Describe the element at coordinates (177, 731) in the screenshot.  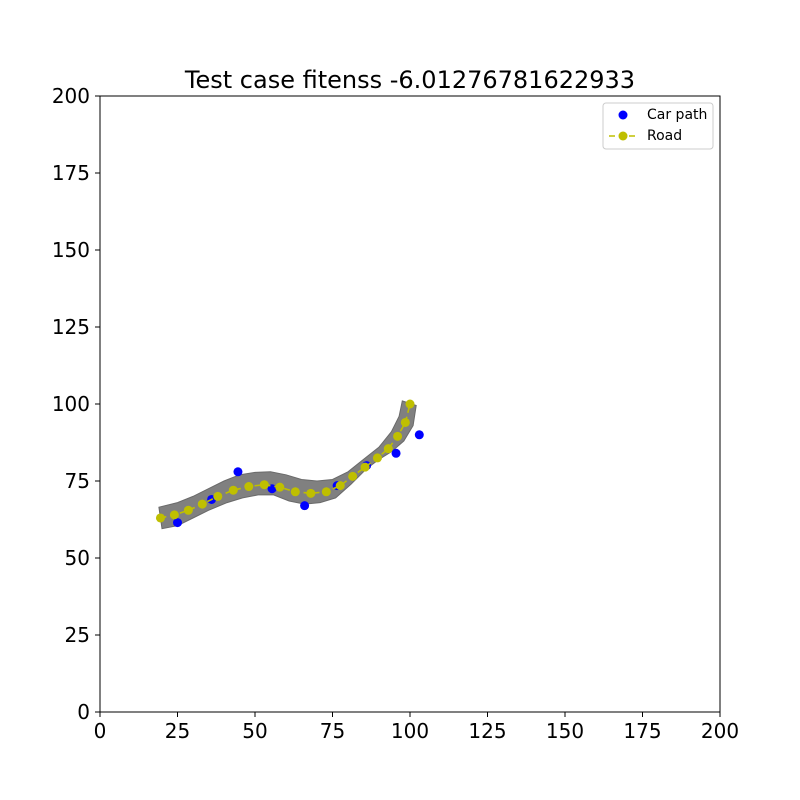
I see `x-tick-label: 25` at that location.